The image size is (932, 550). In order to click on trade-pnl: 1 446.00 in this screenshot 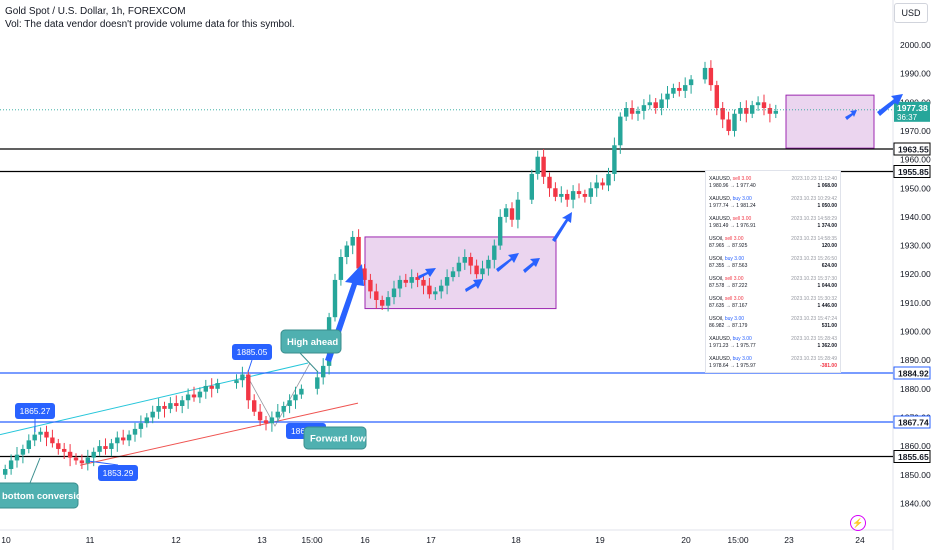, I will do `click(827, 306)`.